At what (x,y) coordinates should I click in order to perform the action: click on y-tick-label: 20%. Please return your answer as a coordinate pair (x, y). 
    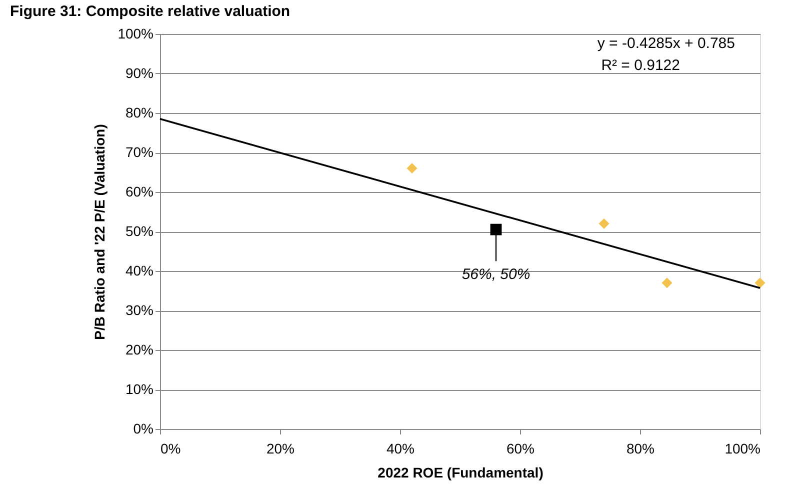
    Looking at the image, I should click on (139, 350).